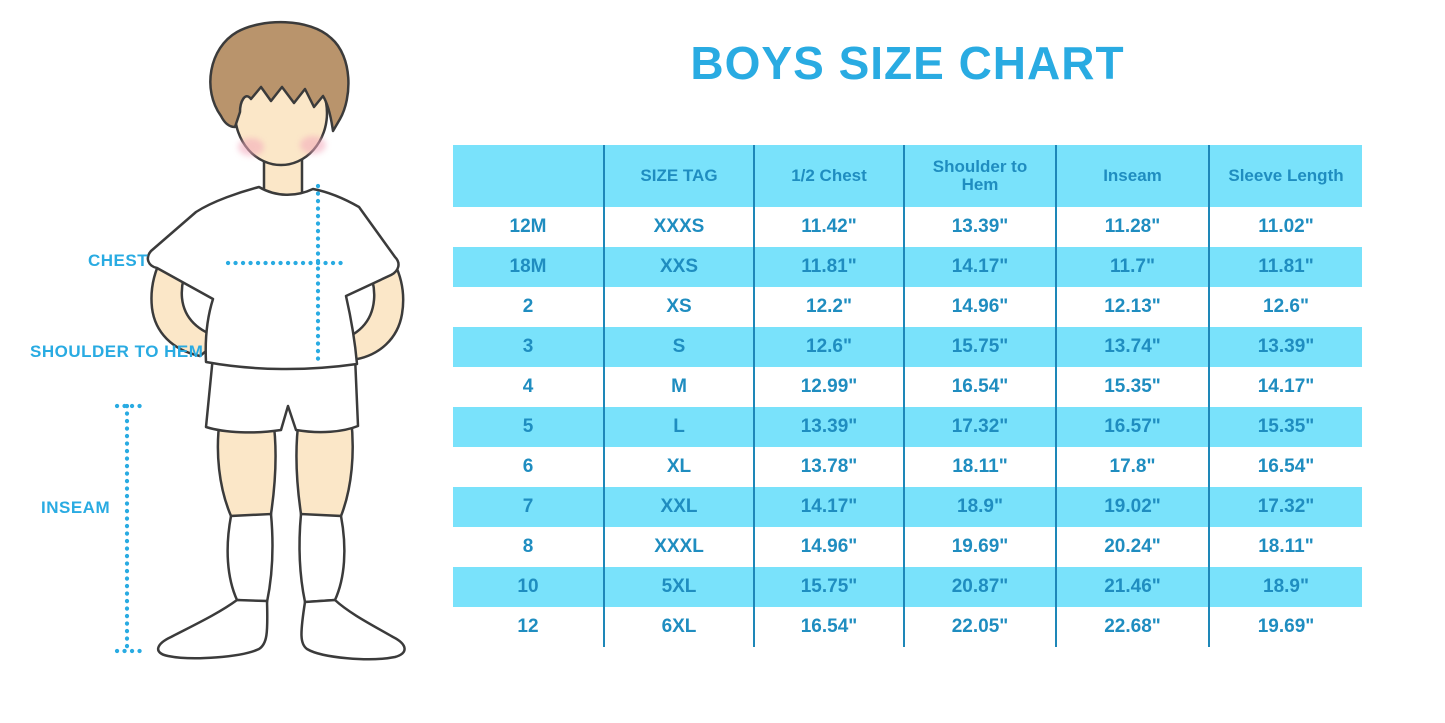  I want to click on table-cell: 22.05", so click(979, 627).